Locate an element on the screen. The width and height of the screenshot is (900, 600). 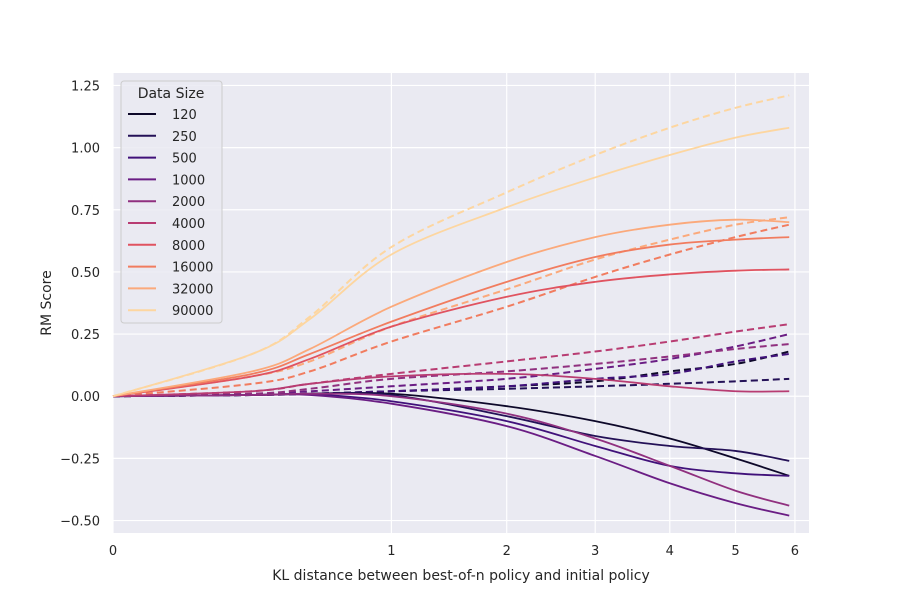
legend-label-500: 500 is located at coordinates (184, 159).